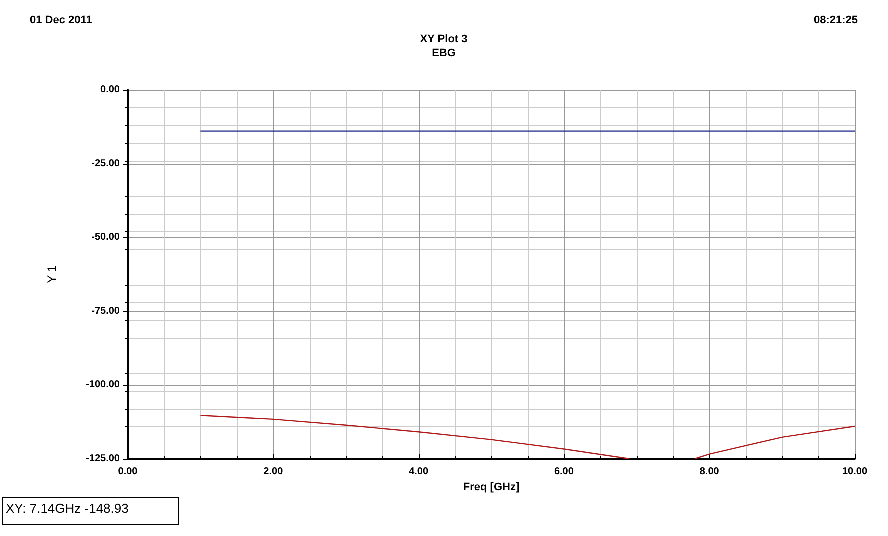  Describe the element at coordinates (274, 472) in the screenshot. I see `x-tick-label: 2.00` at that location.